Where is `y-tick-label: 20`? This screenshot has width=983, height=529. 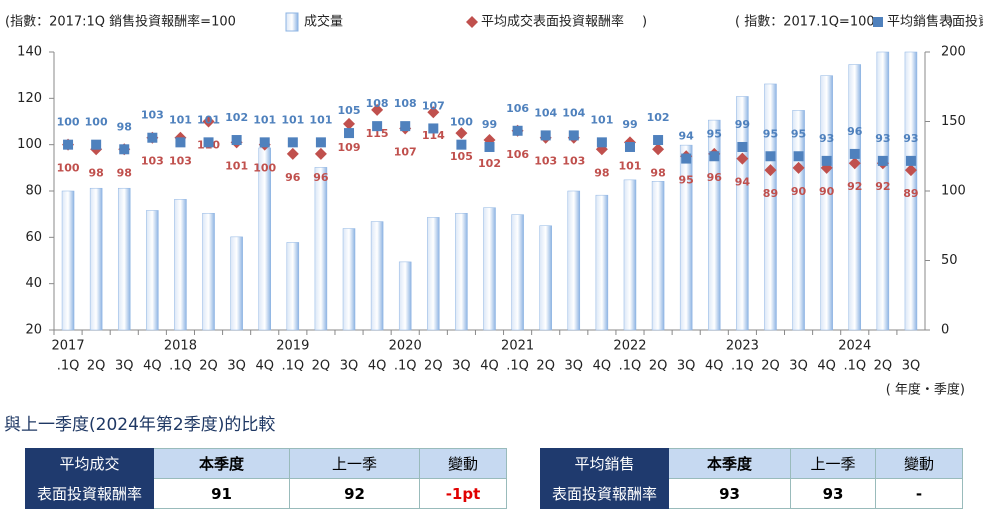
y-tick-label: 20 is located at coordinates (33, 330).